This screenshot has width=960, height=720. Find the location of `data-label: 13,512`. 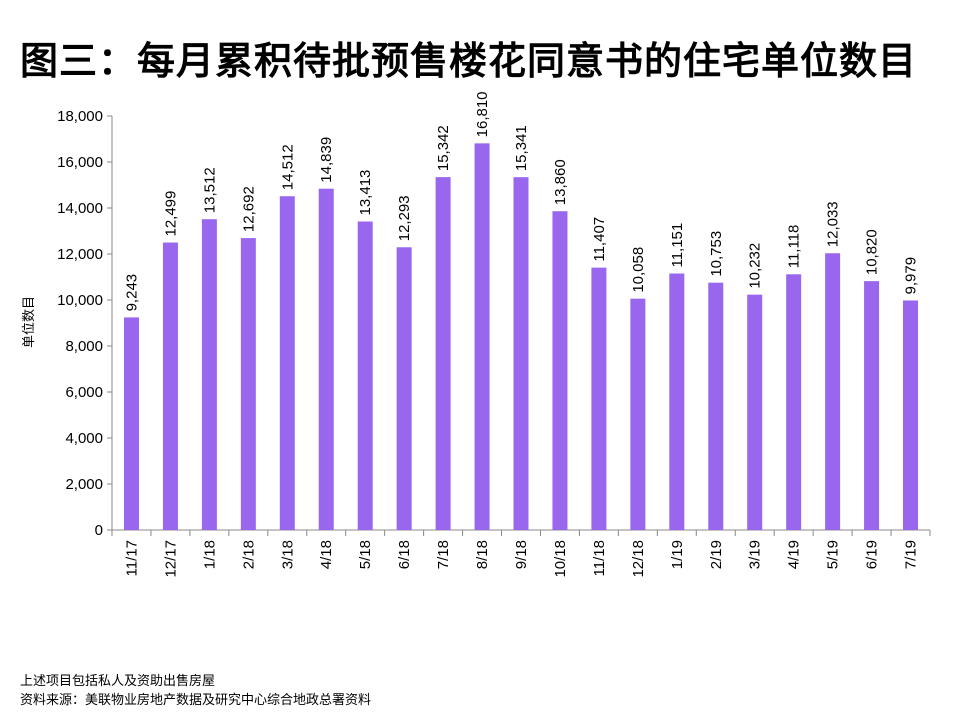

data-label: 13,512 is located at coordinates (209, 190).